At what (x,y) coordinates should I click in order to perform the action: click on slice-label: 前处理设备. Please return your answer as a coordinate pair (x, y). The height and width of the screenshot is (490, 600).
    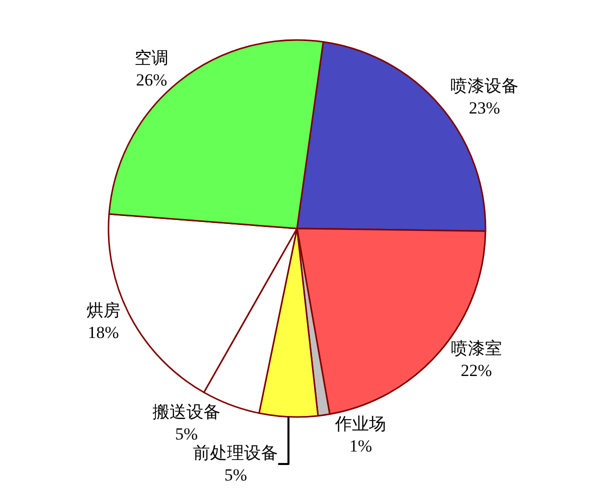
    Looking at the image, I should click on (235, 453).